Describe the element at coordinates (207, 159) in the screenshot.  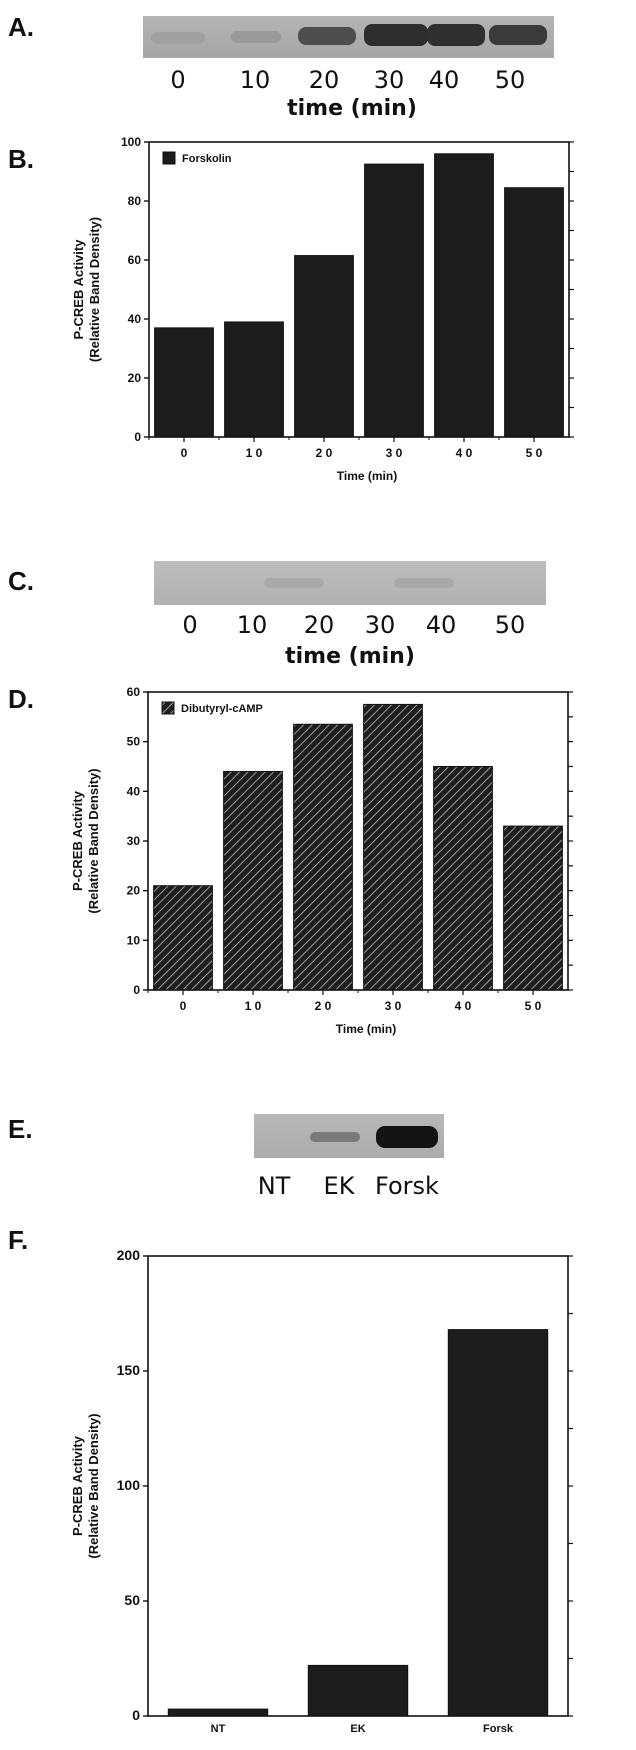
I see `legend-label: Forskolin` at that location.